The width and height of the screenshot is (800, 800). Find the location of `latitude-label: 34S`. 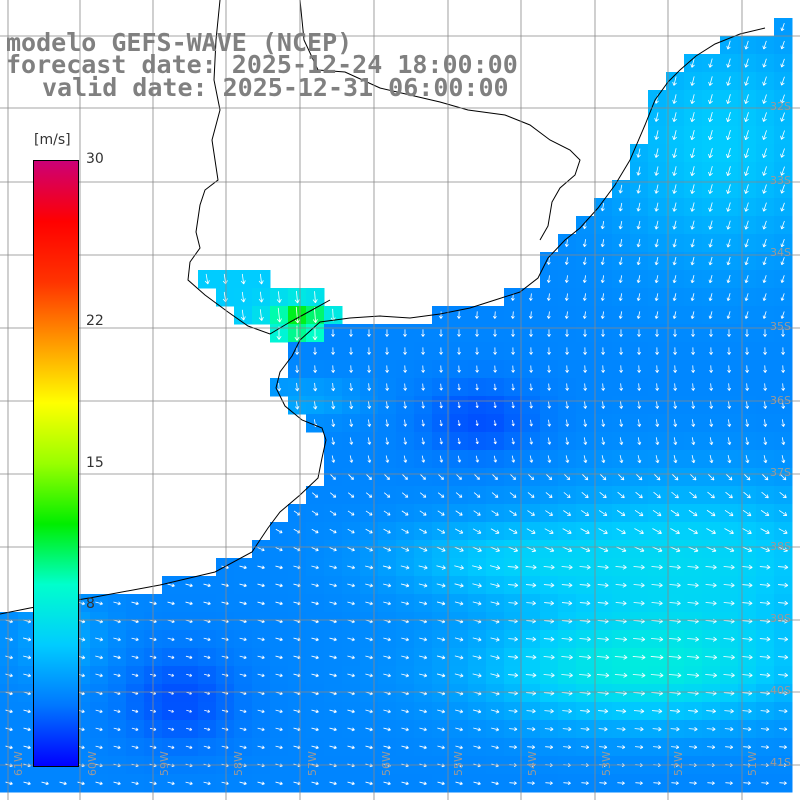

latitude-label: 34S is located at coordinates (780, 252).